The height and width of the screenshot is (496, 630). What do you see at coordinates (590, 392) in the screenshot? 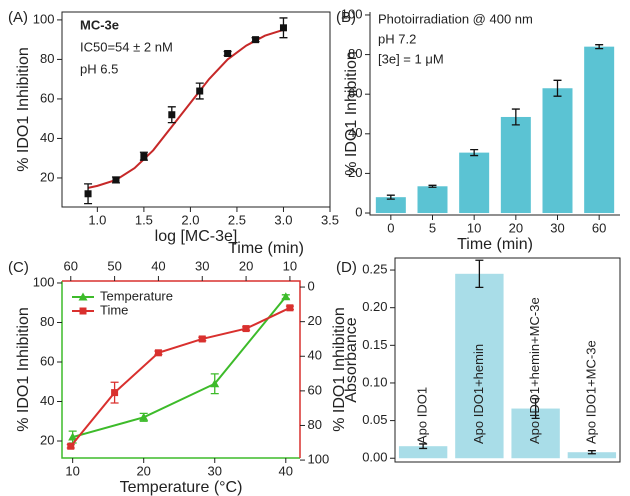
I see `bar-label: Apo IDO1+MC-3e` at bounding box center [590, 392].